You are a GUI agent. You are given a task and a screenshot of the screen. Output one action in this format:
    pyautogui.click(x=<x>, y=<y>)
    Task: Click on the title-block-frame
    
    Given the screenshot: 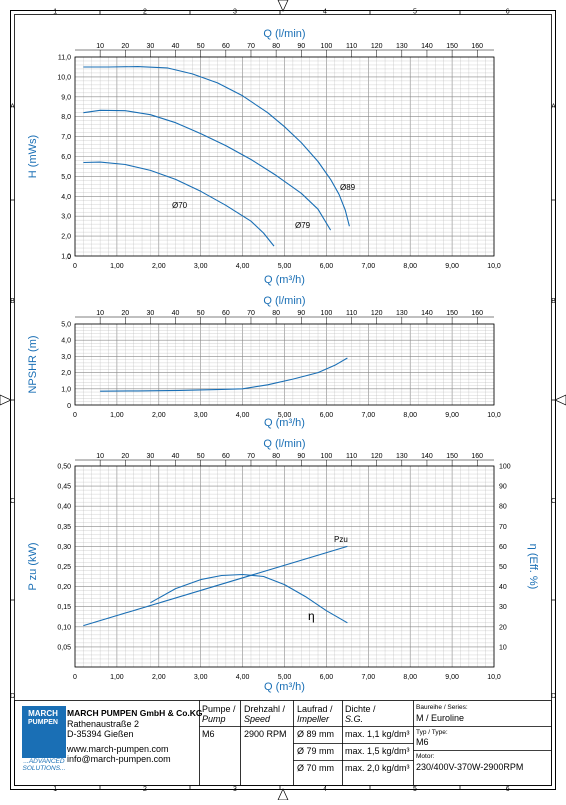 What is the action you would take?
    pyautogui.click(x=283, y=743)
    